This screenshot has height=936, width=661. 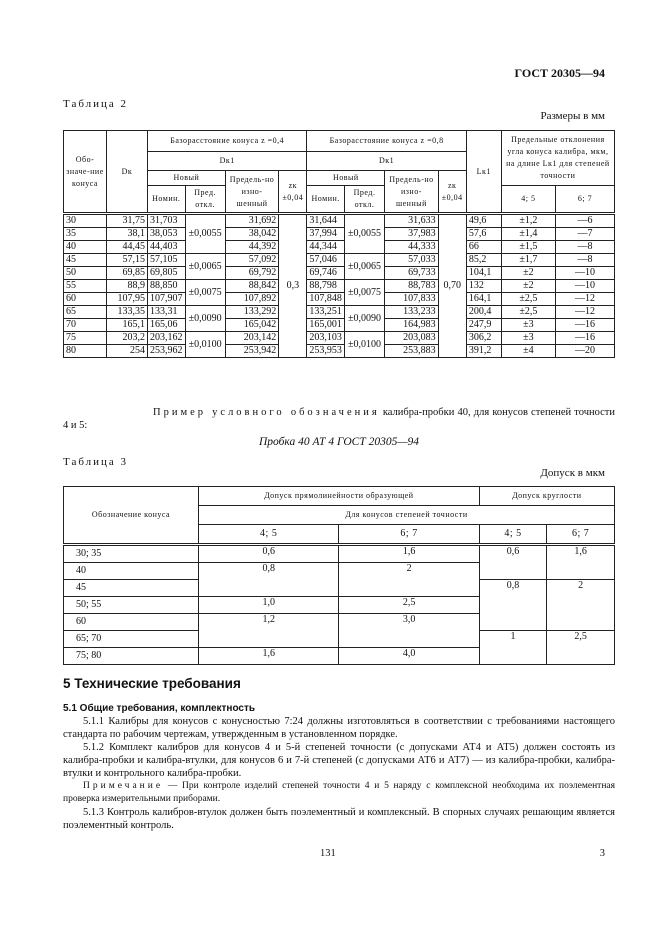 I want to click on table-cell: 1,0, so click(x=268, y=605).